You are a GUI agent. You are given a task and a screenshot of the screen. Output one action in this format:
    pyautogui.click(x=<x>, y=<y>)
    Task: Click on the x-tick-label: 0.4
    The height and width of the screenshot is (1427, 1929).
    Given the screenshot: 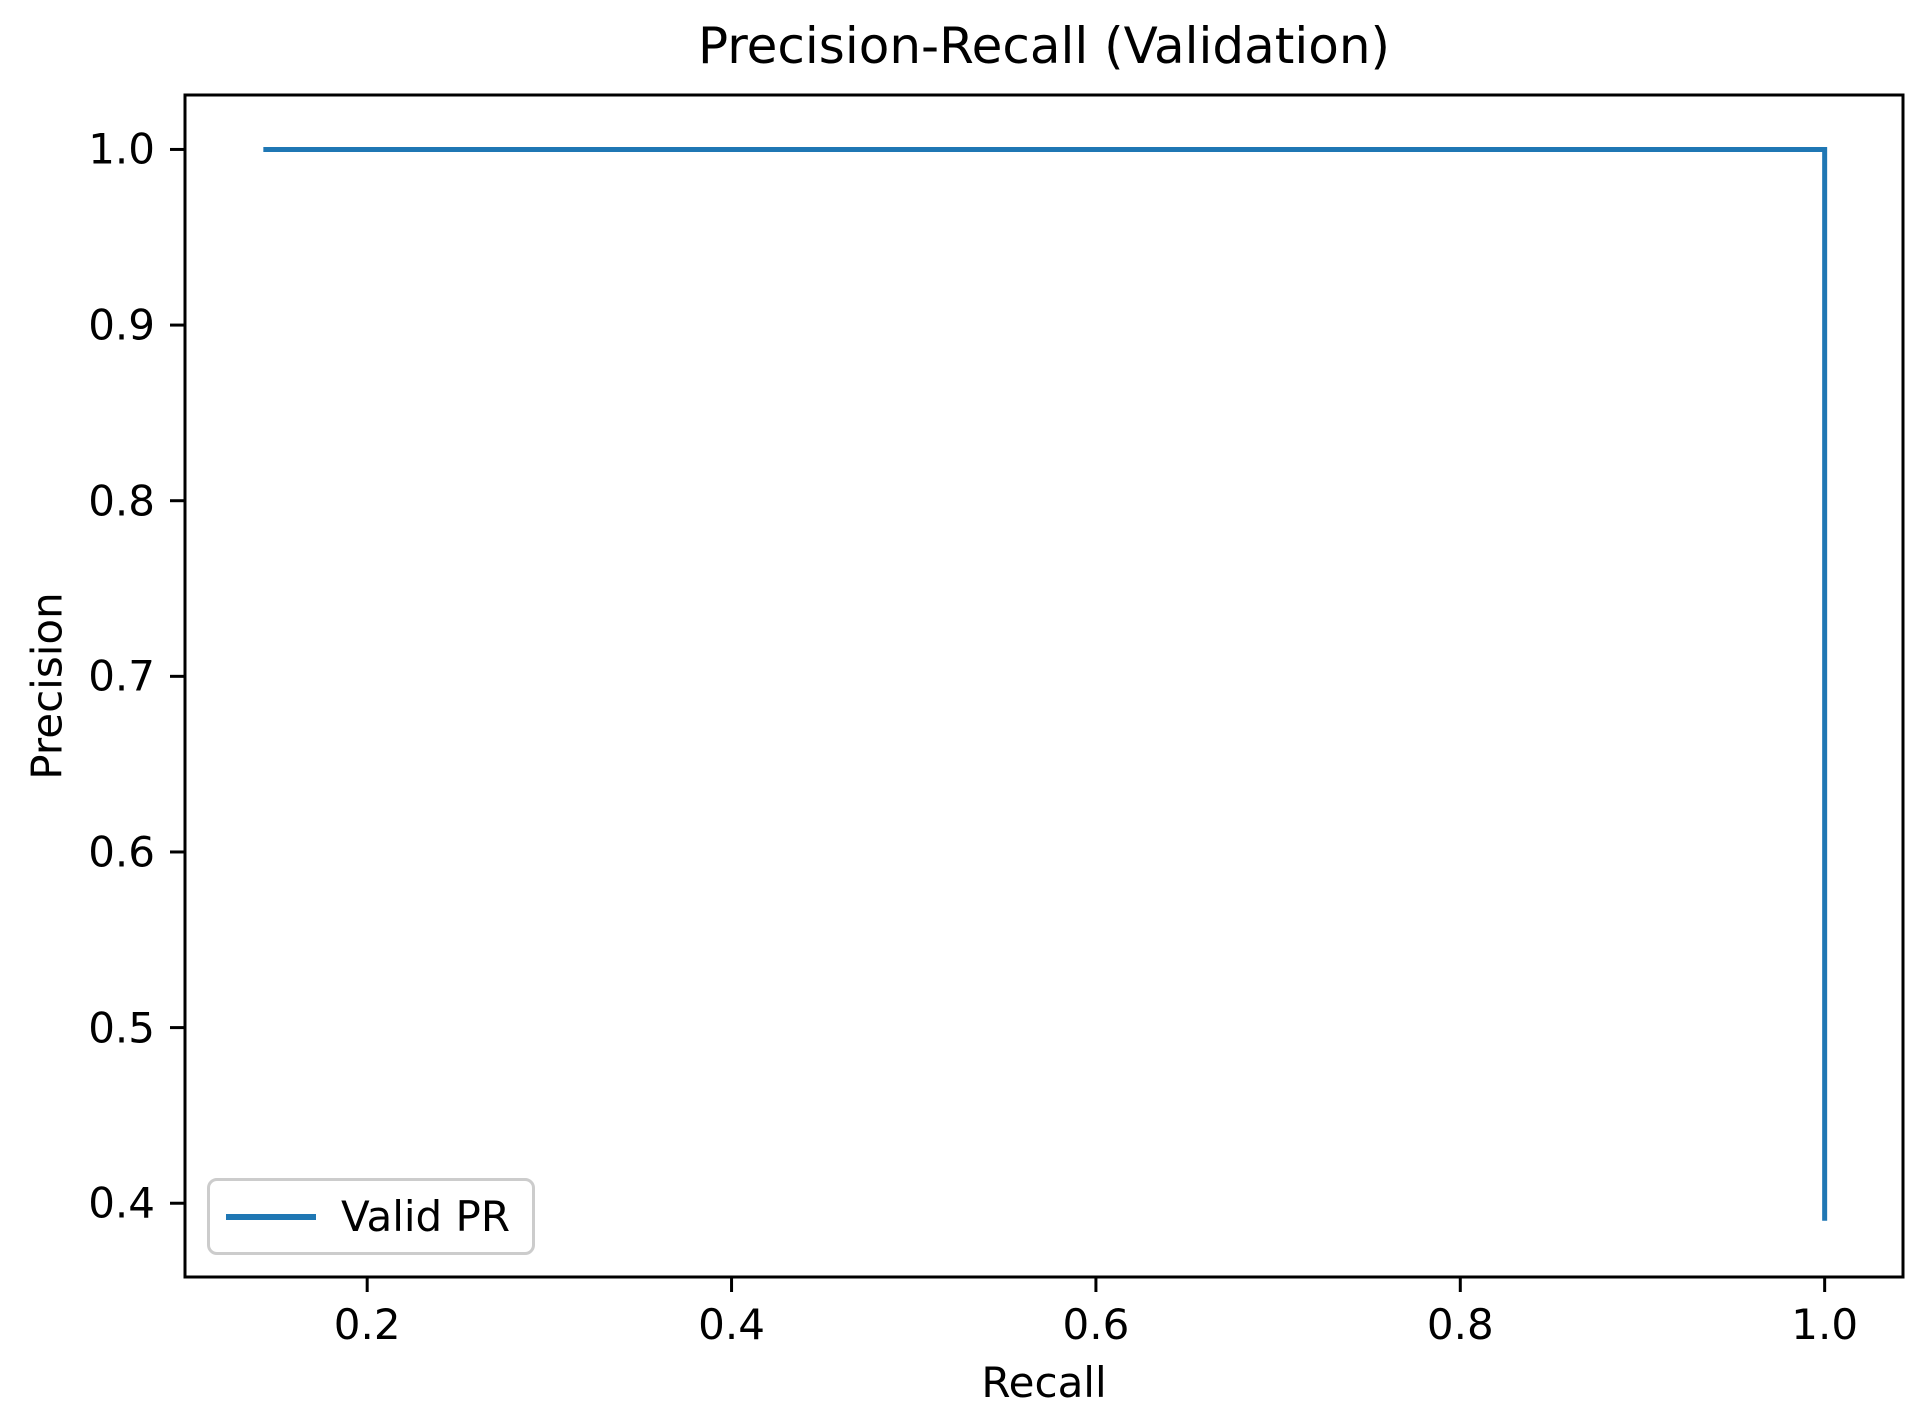 What is the action you would take?
    pyautogui.click(x=731, y=1324)
    